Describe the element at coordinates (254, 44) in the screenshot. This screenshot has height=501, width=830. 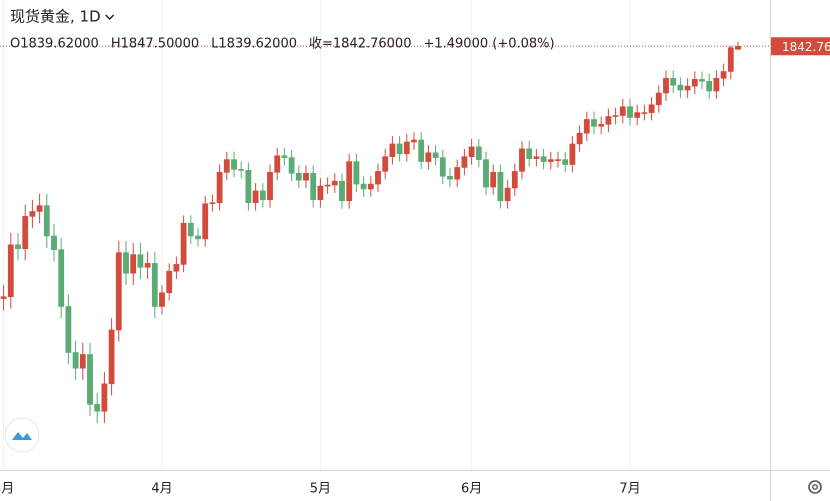
I see `ohlc-value: L1839.62000` at that location.